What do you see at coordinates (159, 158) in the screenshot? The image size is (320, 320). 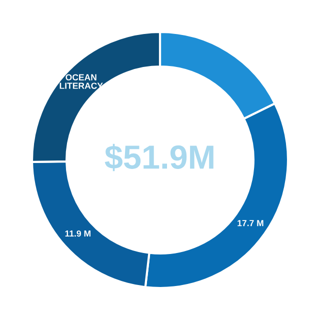 I see `text: $51.9M` at bounding box center [159, 158].